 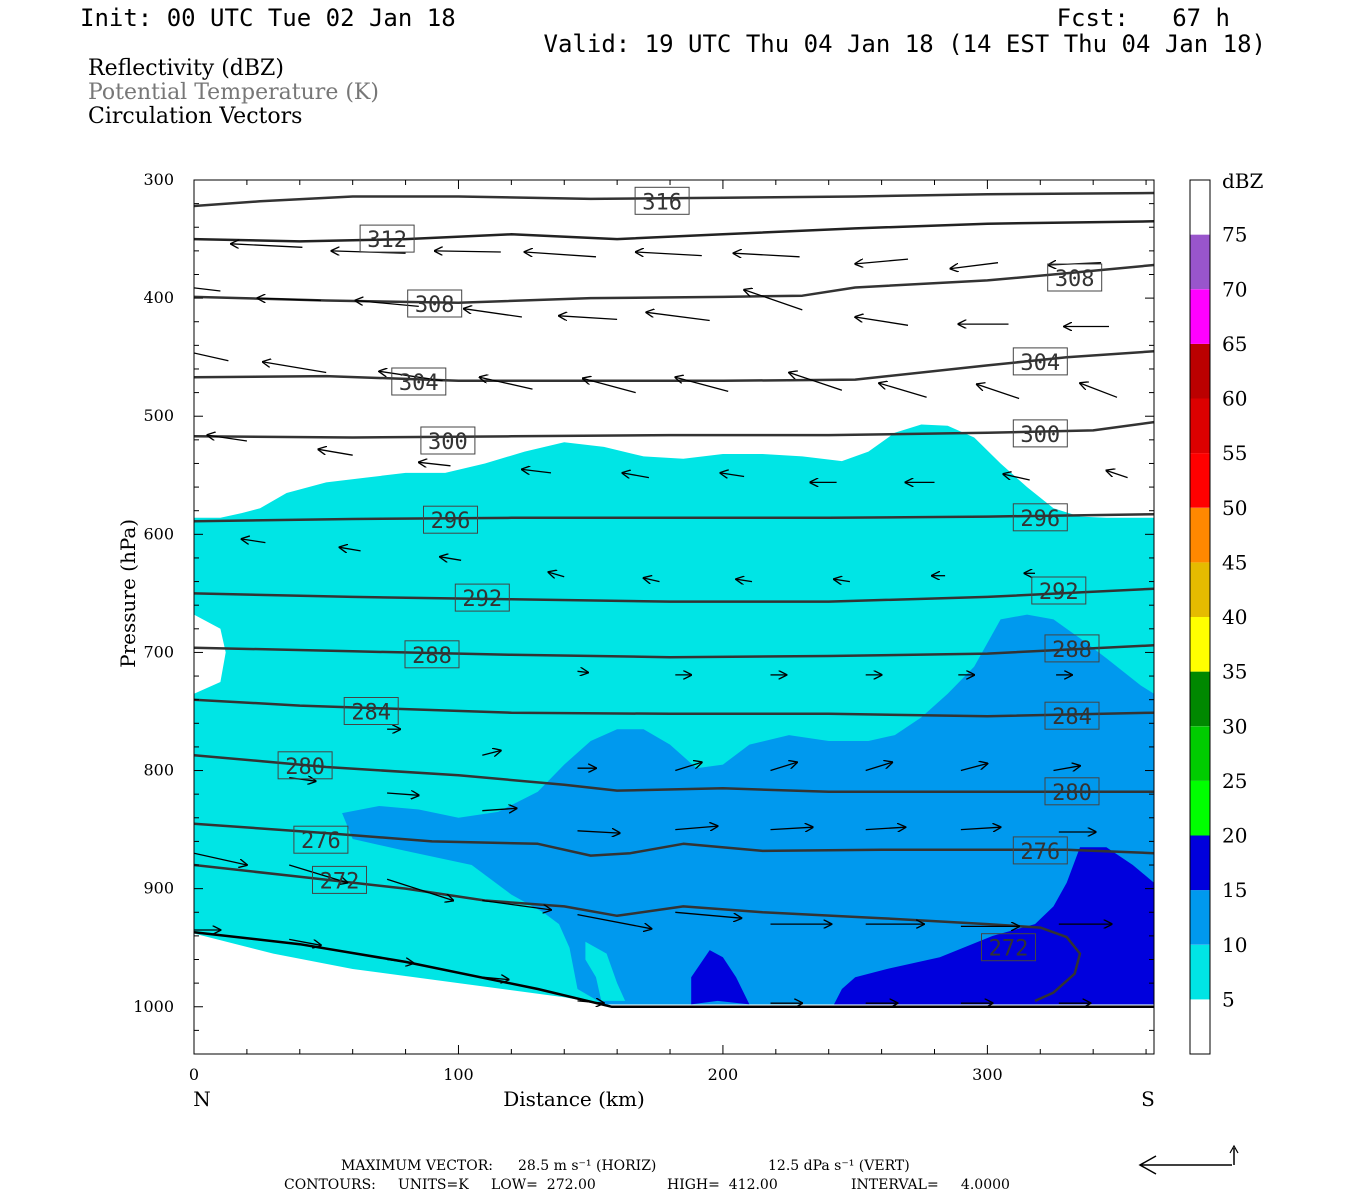 What do you see at coordinates (1234, 672) in the screenshot?
I see `colorbar-label: 35` at bounding box center [1234, 672].